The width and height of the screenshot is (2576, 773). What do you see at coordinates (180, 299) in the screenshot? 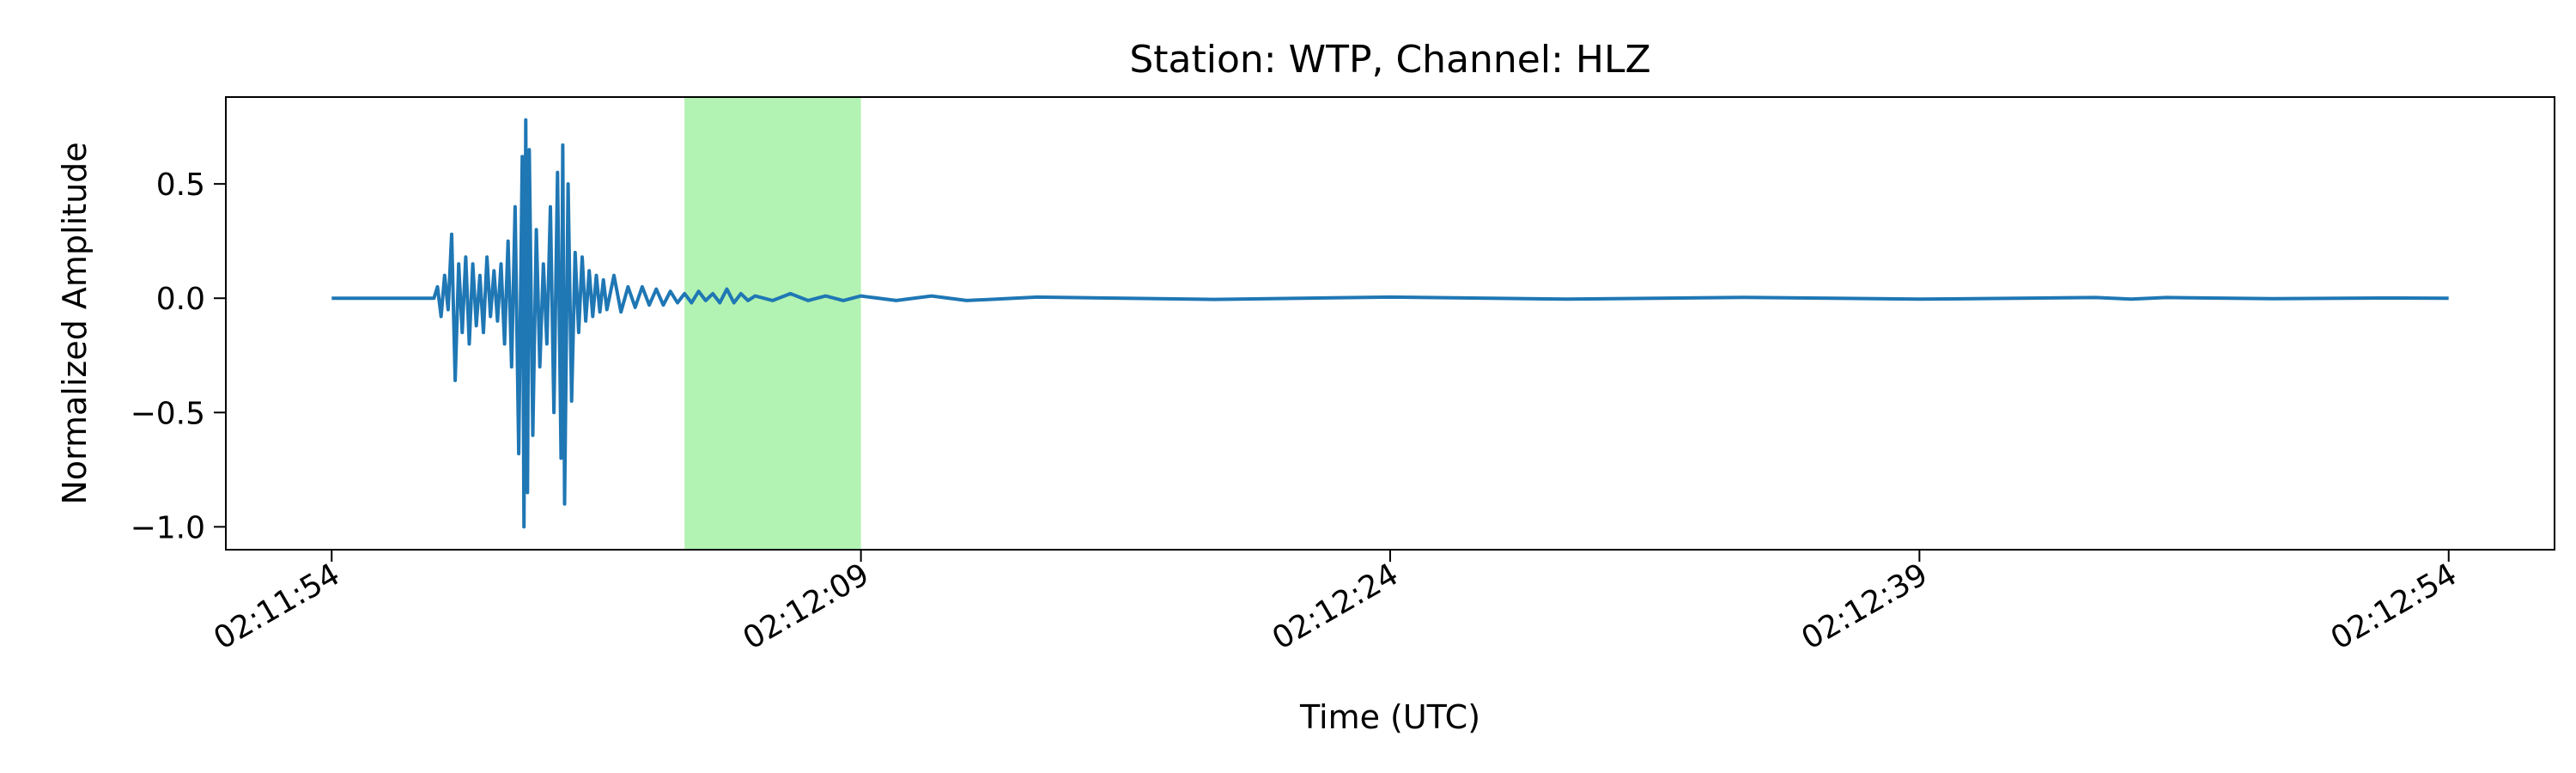
I see `y-tick-label: 0.0` at bounding box center [180, 299].